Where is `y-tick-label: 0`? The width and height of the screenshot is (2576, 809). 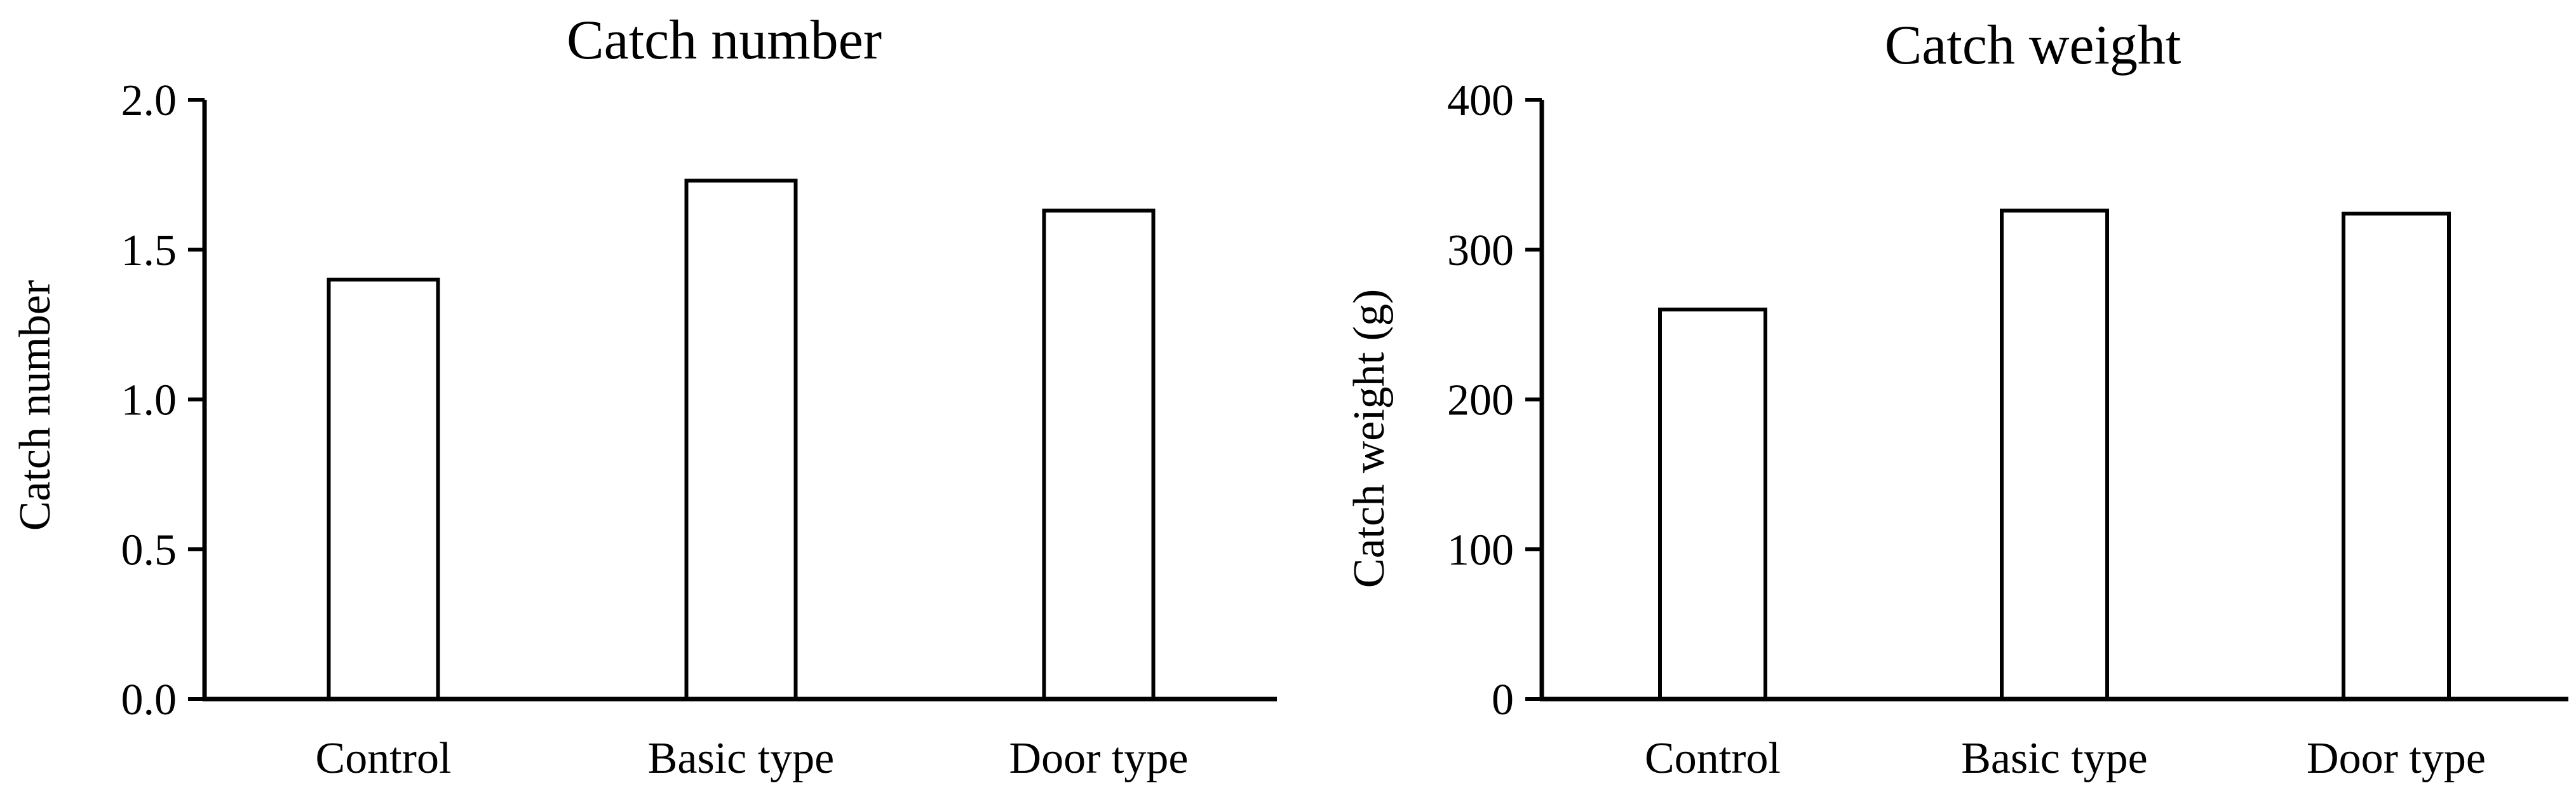 y-tick-label: 0 is located at coordinates (1503, 700).